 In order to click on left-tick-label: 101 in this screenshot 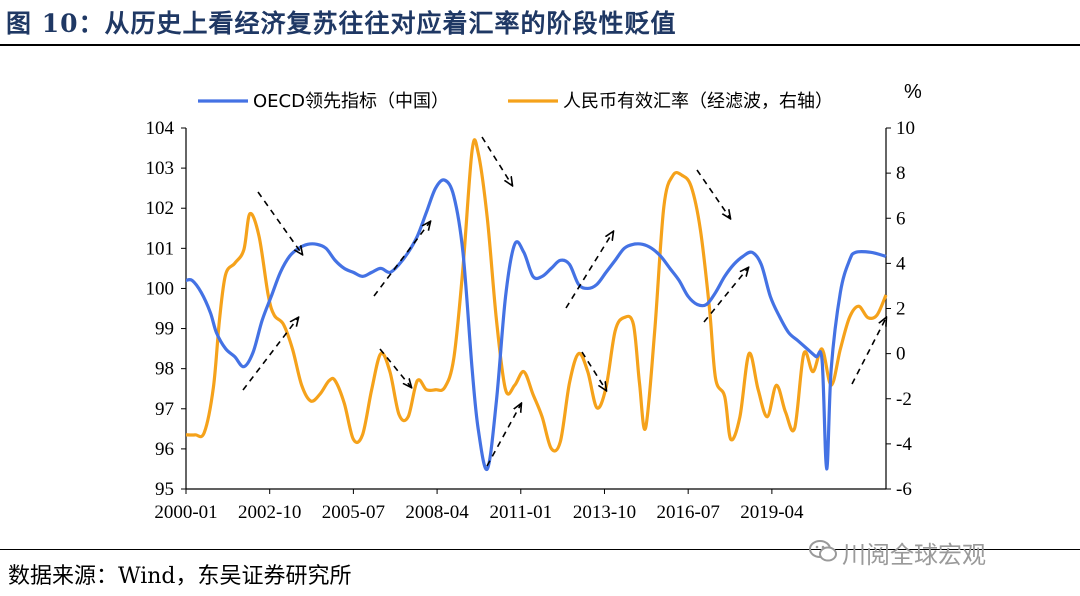, I will do `click(160, 248)`.